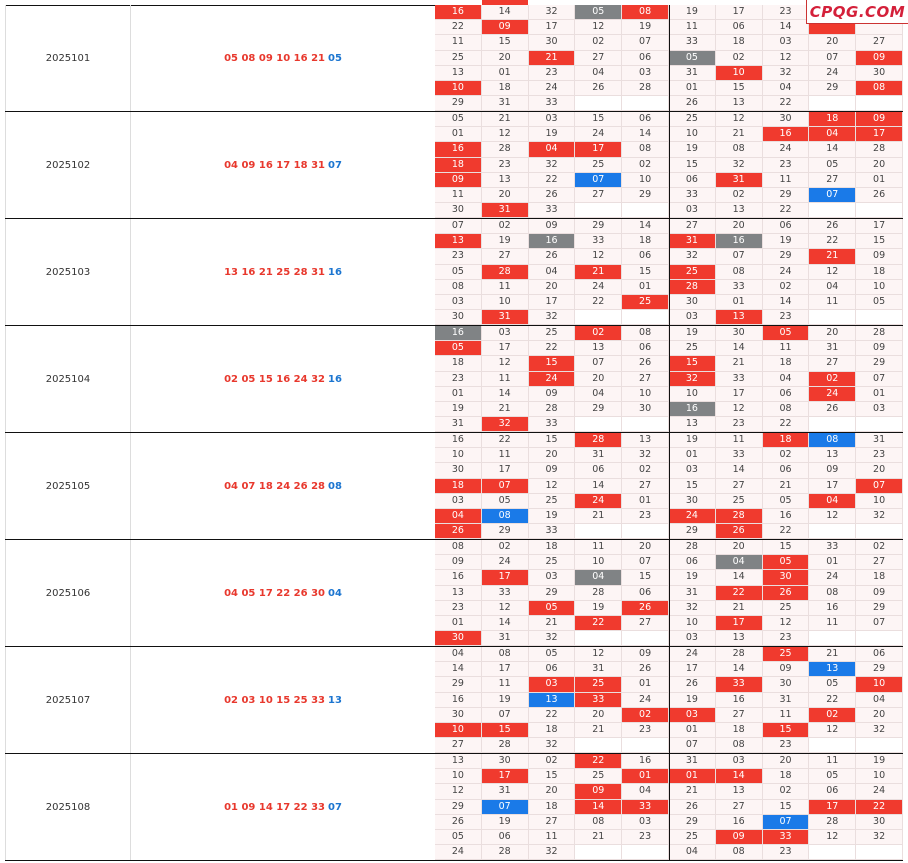  Describe the element at coordinates (786, 777) in the screenshot. I see `number-cell: 18` at that location.